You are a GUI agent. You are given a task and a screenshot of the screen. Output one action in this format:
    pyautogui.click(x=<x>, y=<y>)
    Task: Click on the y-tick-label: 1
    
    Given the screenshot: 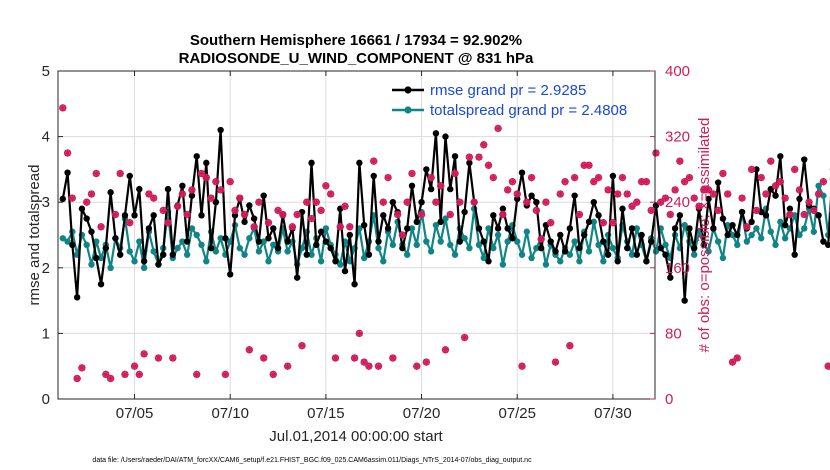 What is the action you would take?
    pyautogui.click(x=46, y=333)
    